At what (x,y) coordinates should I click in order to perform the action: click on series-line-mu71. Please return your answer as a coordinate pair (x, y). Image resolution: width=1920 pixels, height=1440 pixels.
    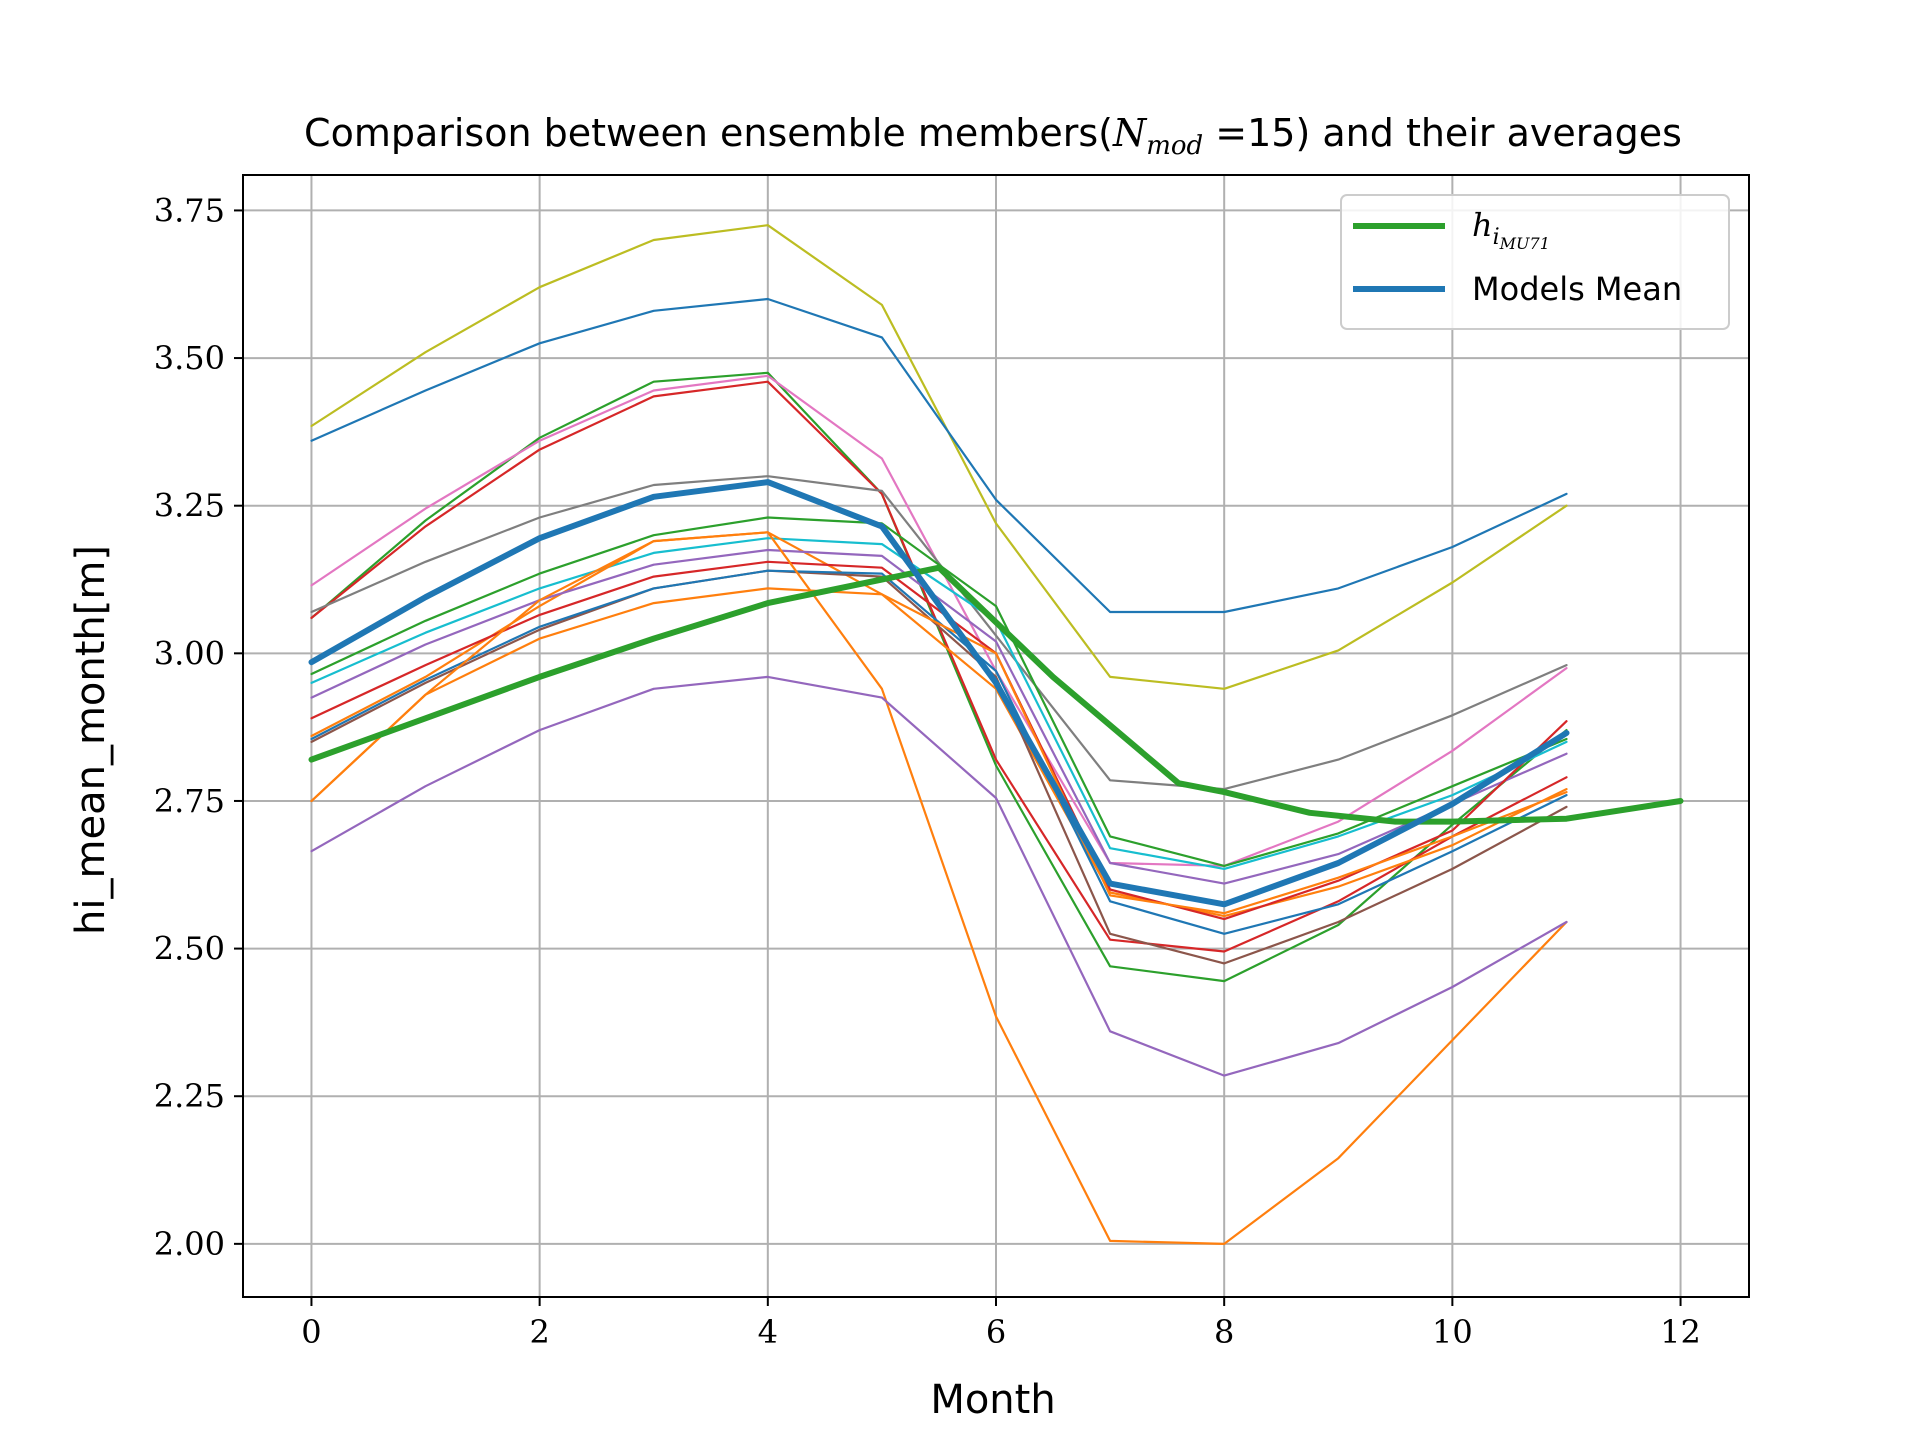
    Looking at the image, I should click on (996, 694).